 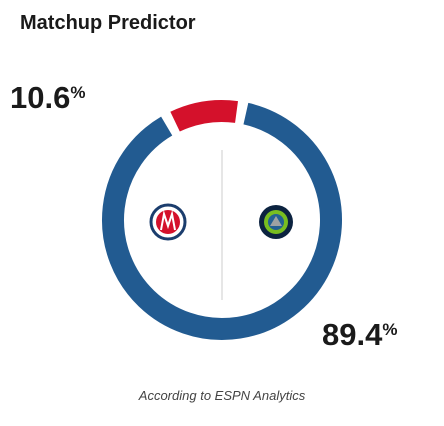 What do you see at coordinates (47, 97) in the screenshot?
I see `value-label: 10.6%` at bounding box center [47, 97].